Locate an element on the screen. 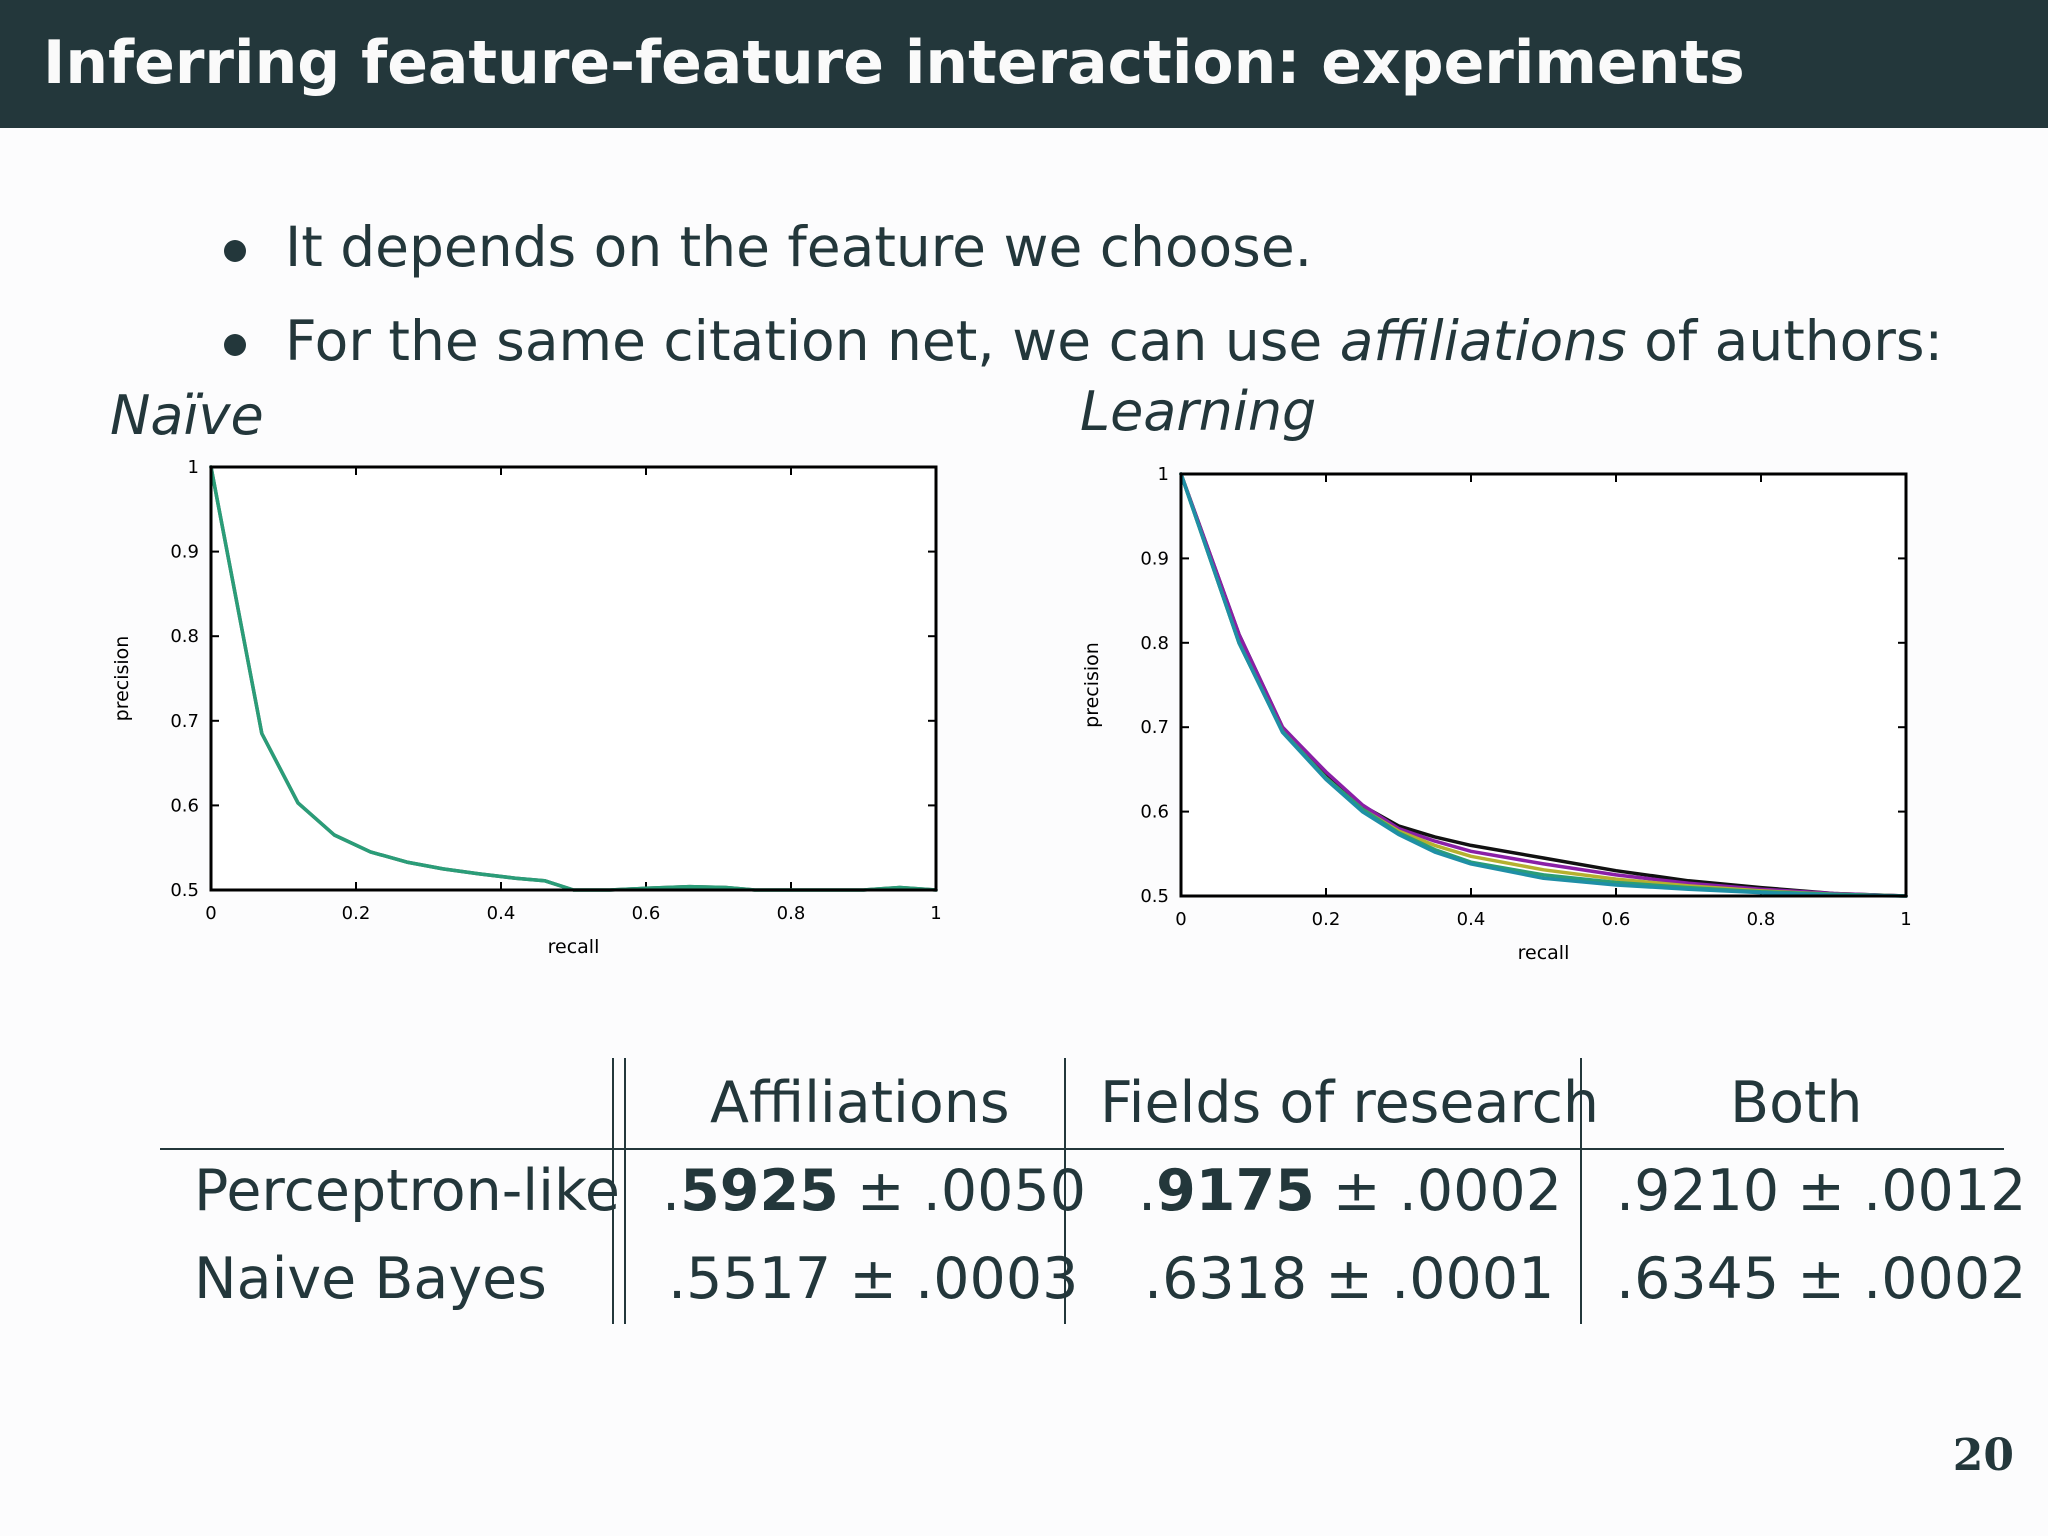  table-cell: .9175 ± .0002 is located at coordinates (1350, 1191).